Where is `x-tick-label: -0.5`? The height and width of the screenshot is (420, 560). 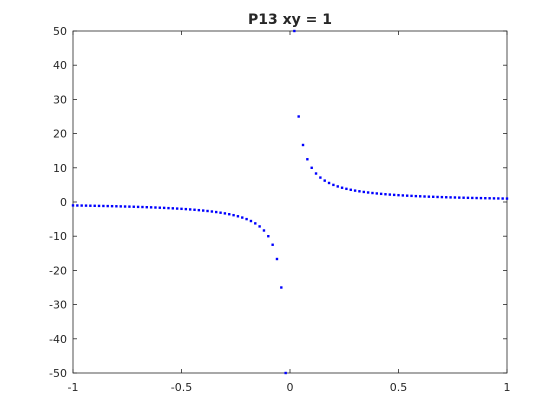
x-tick-label: -0.5 is located at coordinates (181, 387).